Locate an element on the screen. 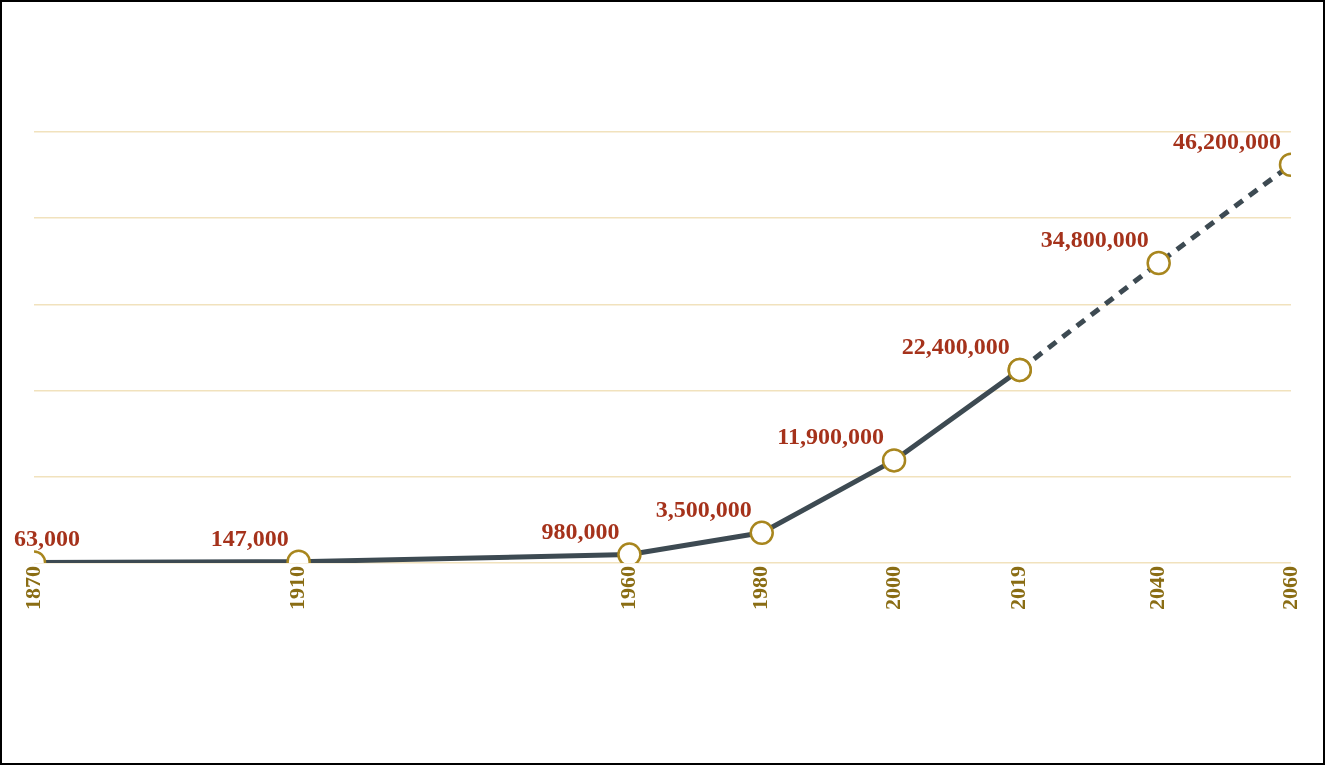 Image resolution: width=1325 pixels, height=765 pixels. data-label: 980,000 is located at coordinates (580, 530).